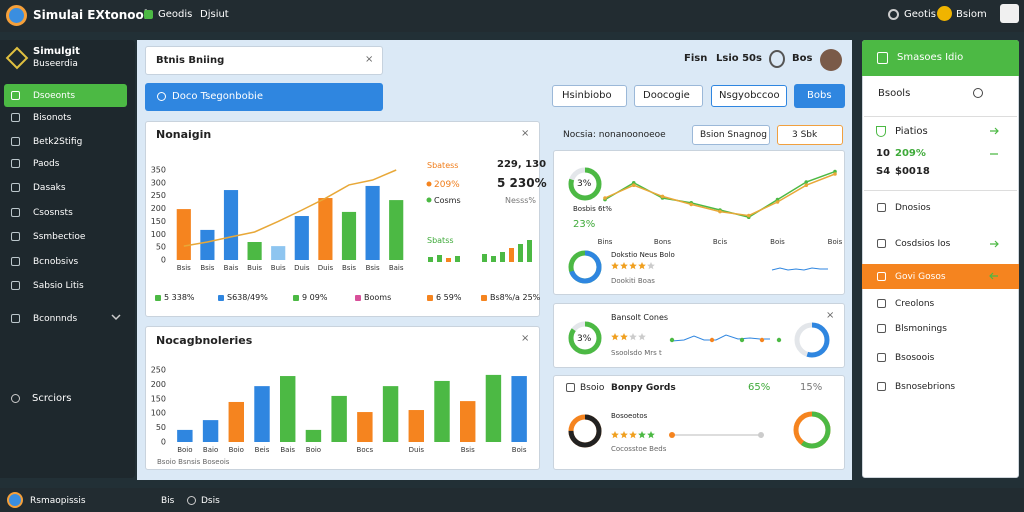 The height and width of the screenshot is (512, 1024). Describe the element at coordinates (883, 171) in the screenshot. I see `stat-prefix: S4` at that location.